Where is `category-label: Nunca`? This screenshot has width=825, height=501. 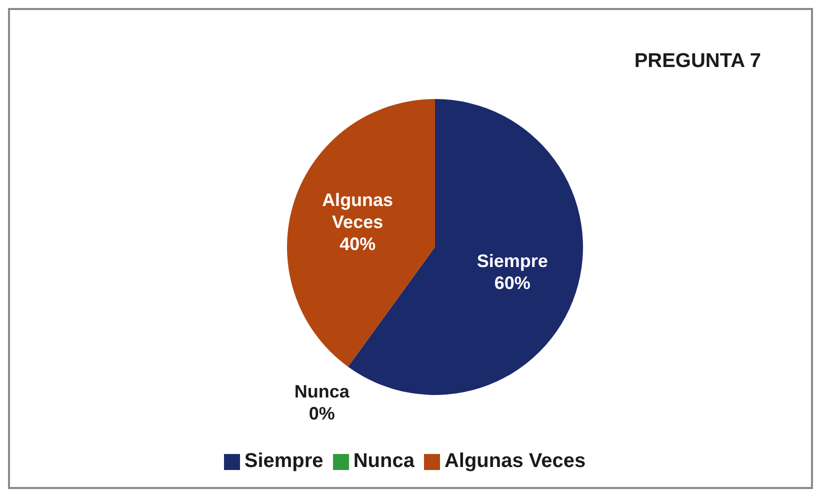 category-label: Nunca is located at coordinates (322, 392).